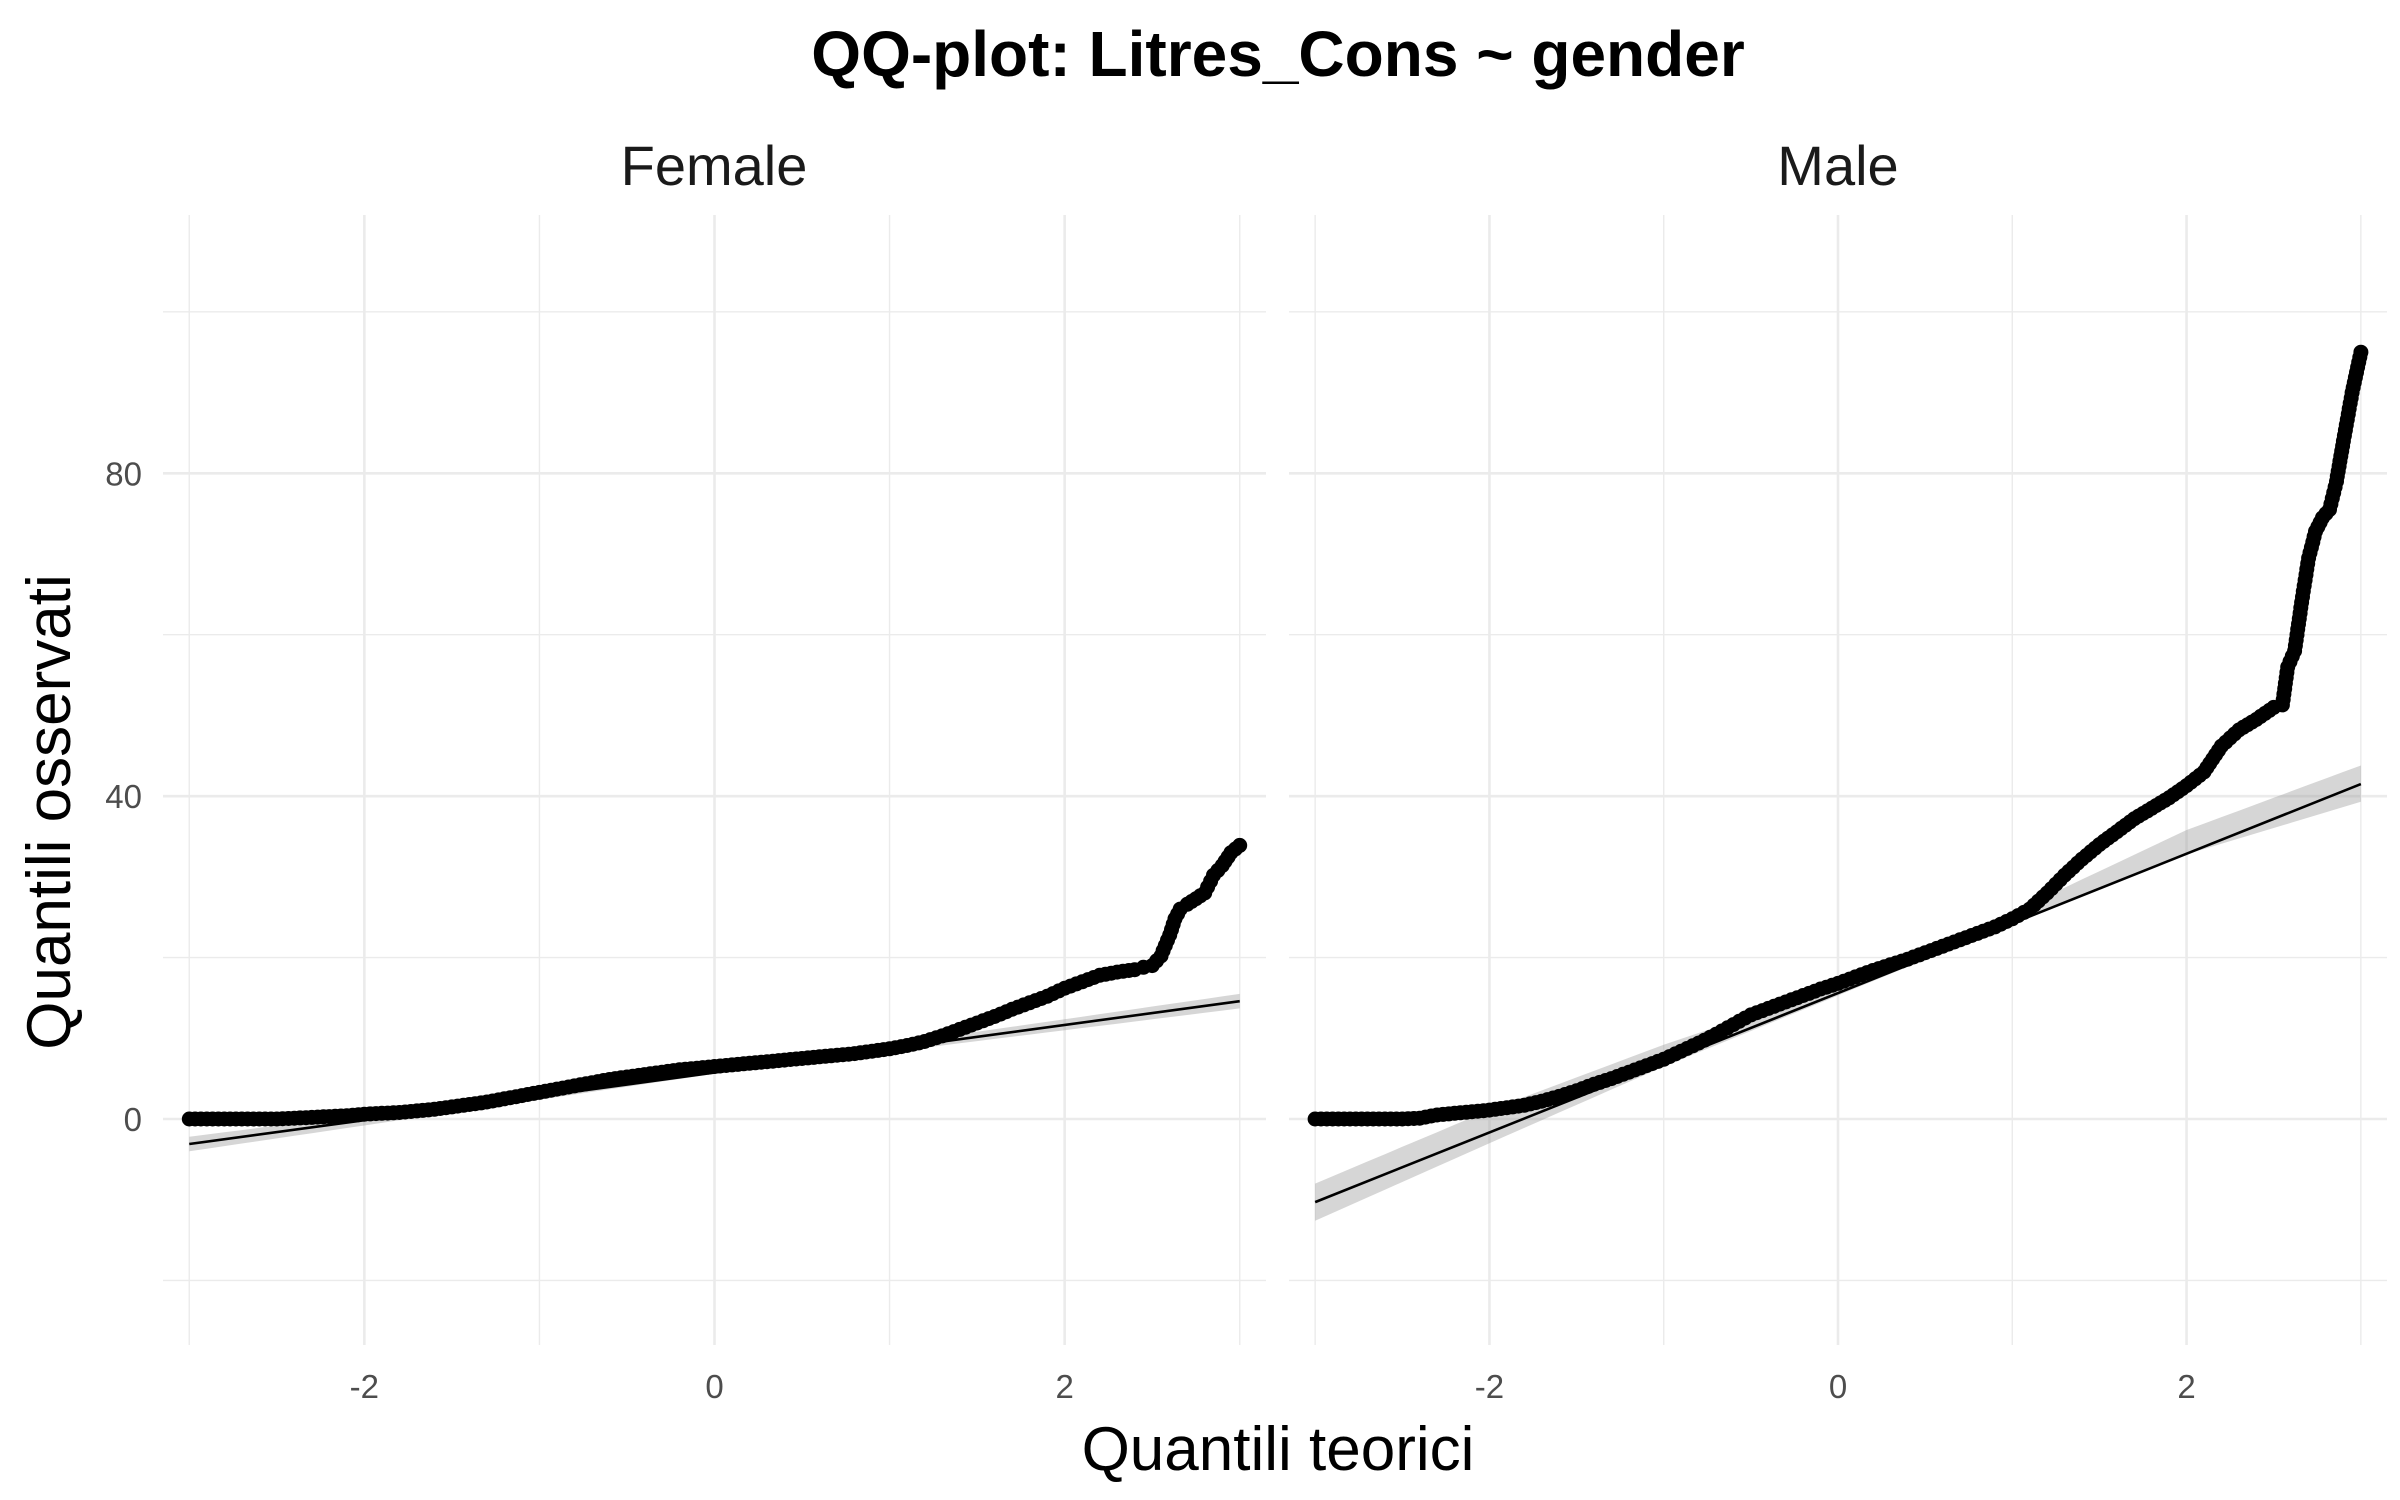  I want to click on y-tick-label: 0, so click(133, 1119).